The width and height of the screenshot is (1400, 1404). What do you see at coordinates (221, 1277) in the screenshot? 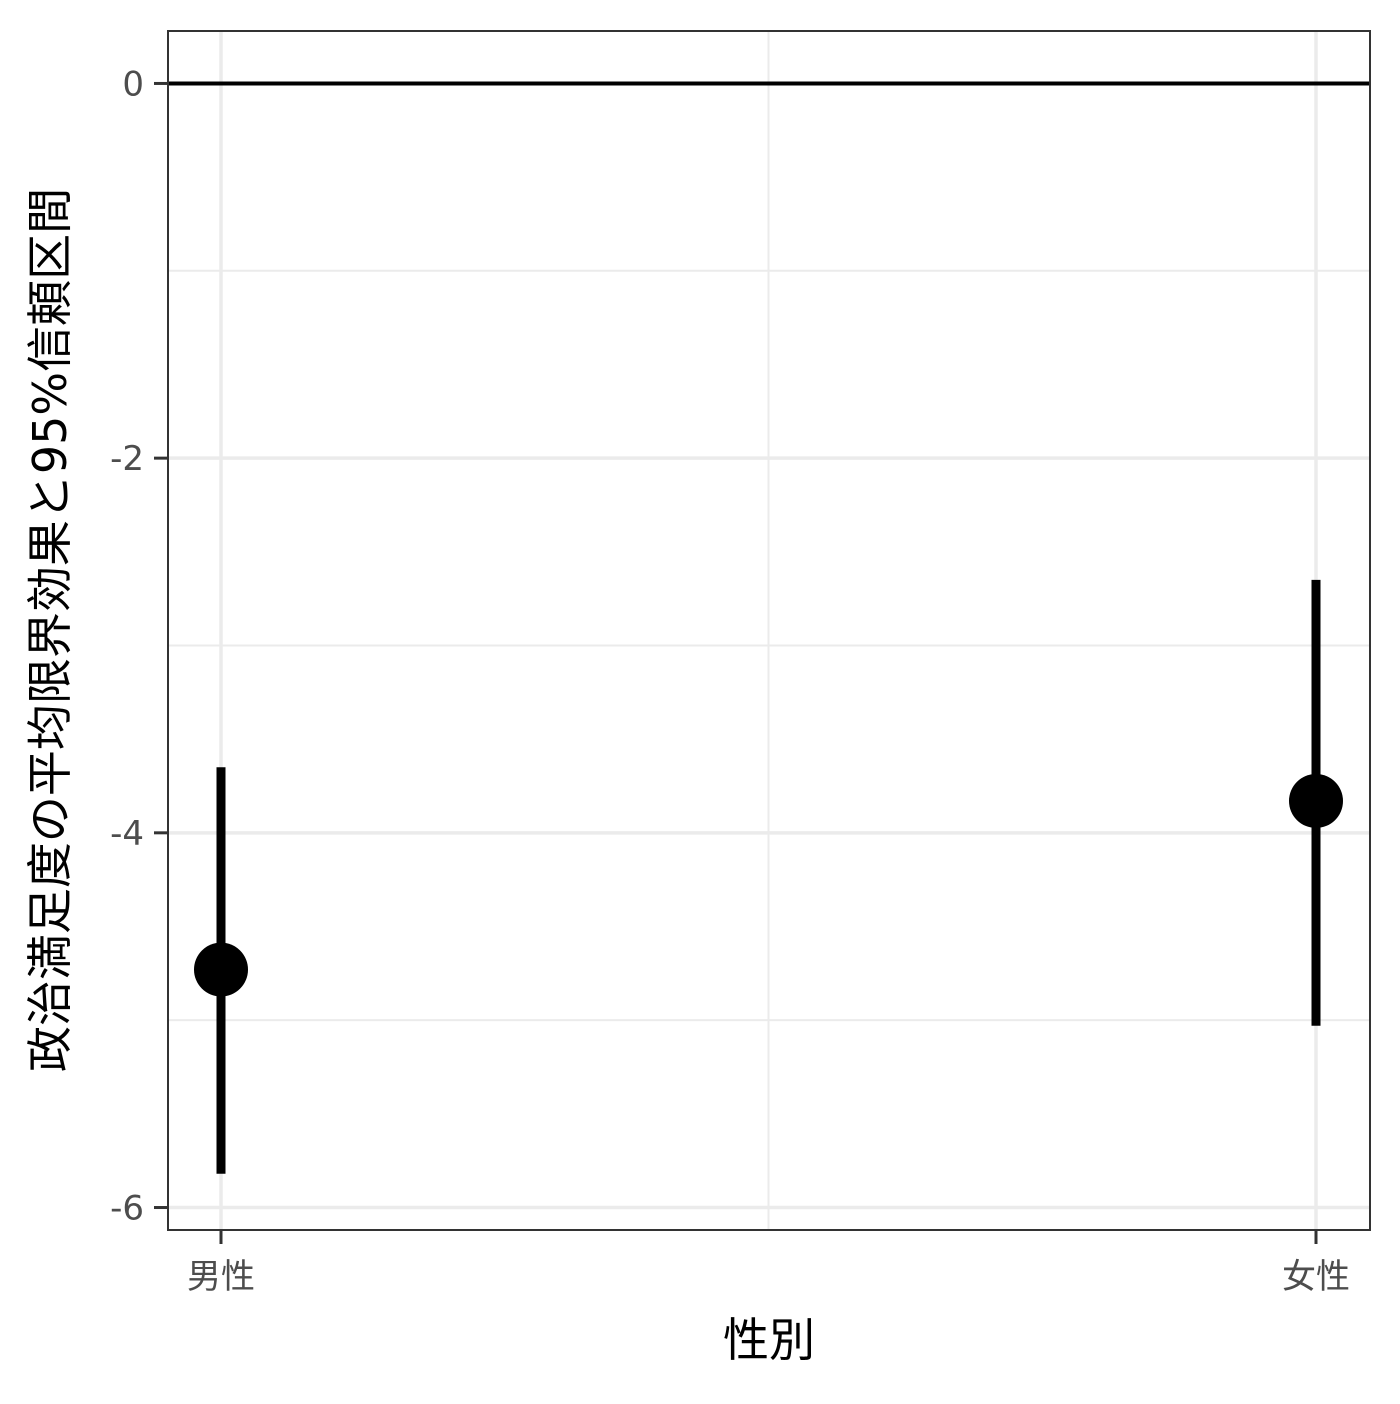
I see `x-tick-label: 男性` at bounding box center [221, 1277].